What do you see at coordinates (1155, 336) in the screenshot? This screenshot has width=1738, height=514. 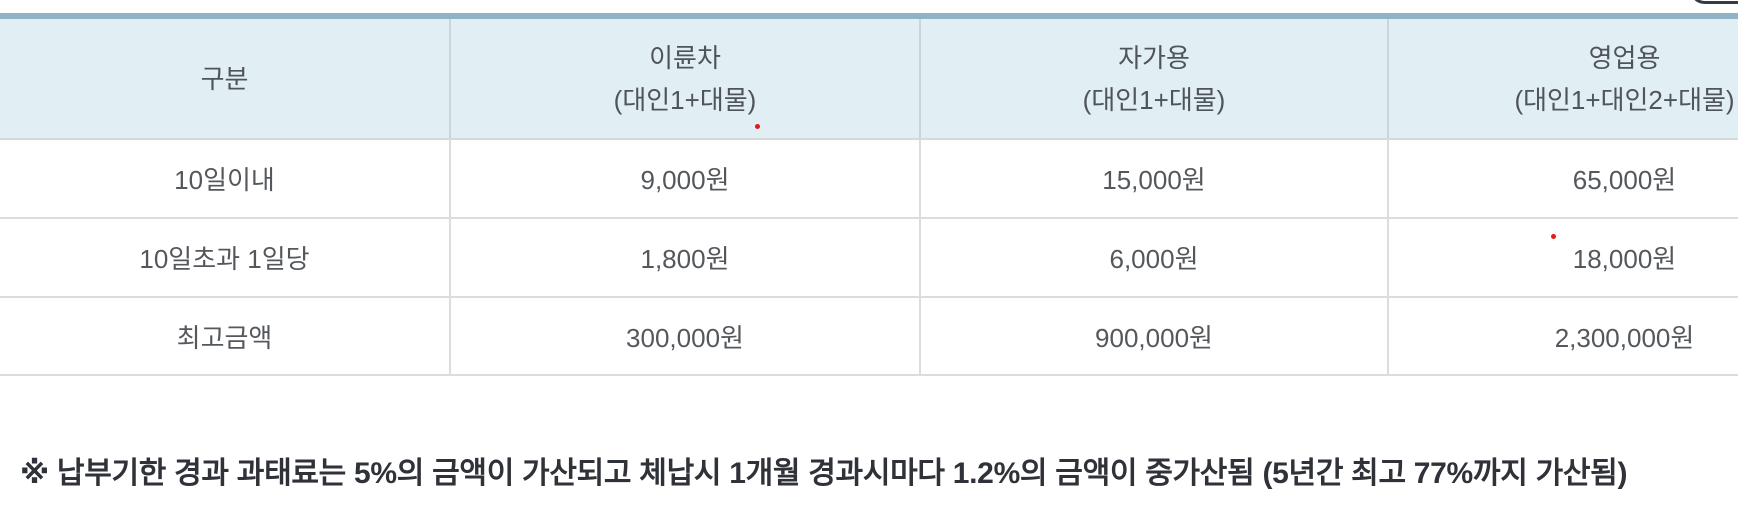 I see `cell-value: 900,000원` at bounding box center [1155, 336].